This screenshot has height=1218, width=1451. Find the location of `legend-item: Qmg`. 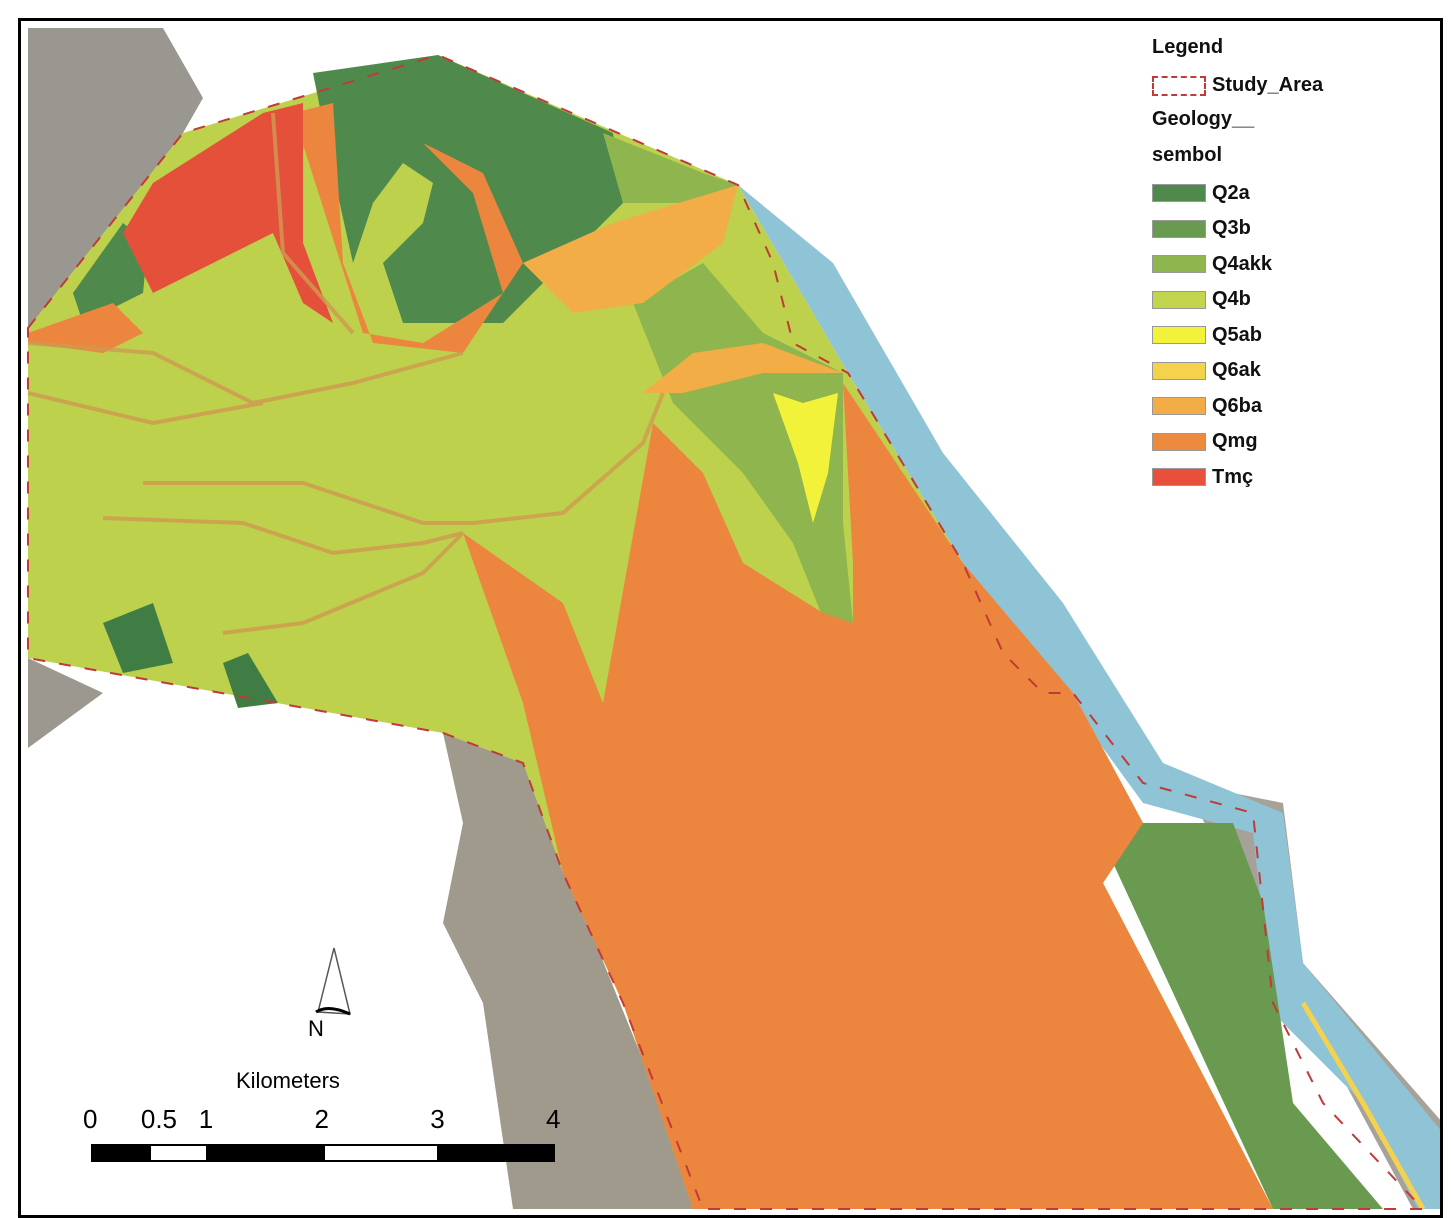

legend-item: Qmg is located at coordinates (1237, 442).